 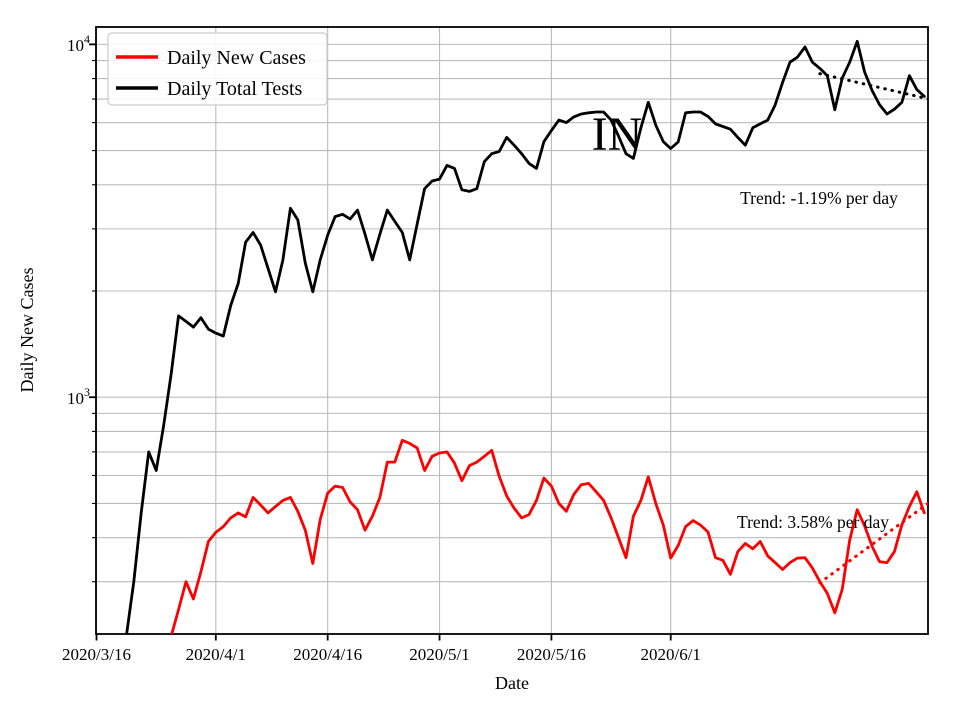 I want to click on x-tick-label: 2020/4/16, so click(x=327, y=654).